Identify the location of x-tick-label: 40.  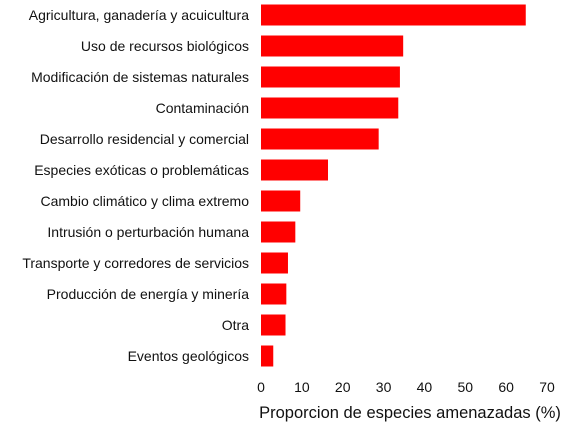
(425, 387).